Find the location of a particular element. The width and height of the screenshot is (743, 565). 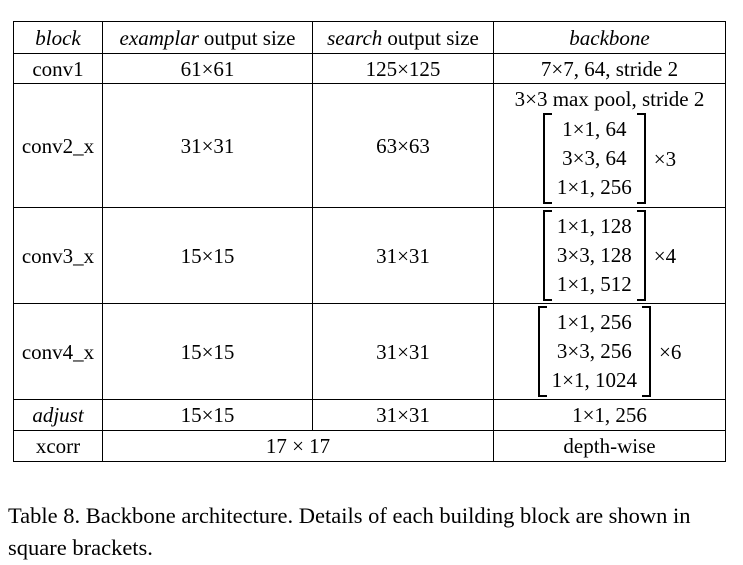

header-search-rest: output size is located at coordinates (433, 37).